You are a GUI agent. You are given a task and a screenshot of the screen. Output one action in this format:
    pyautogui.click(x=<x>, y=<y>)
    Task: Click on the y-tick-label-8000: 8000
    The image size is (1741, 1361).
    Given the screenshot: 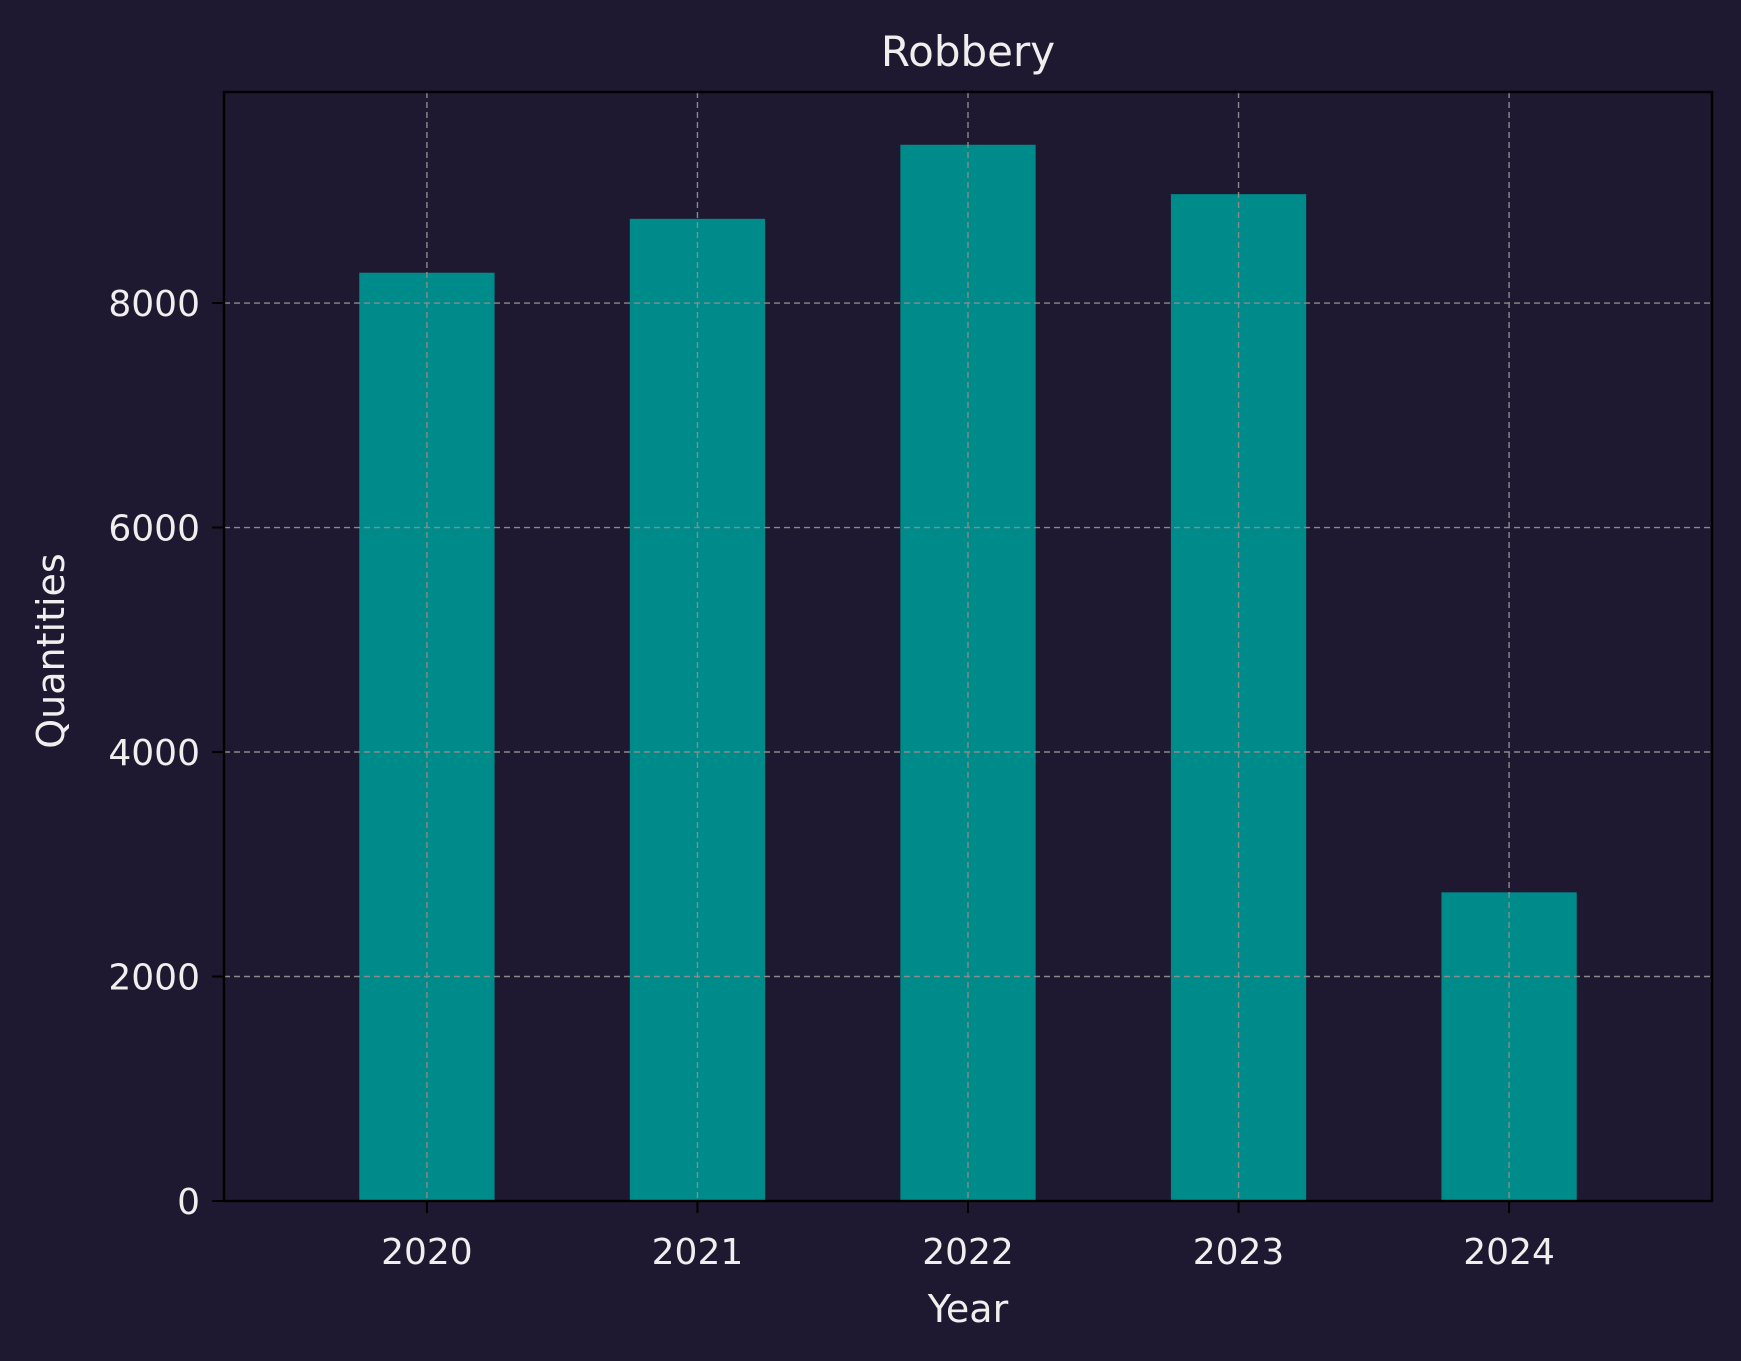 What is the action you would take?
    pyautogui.click(x=154, y=304)
    